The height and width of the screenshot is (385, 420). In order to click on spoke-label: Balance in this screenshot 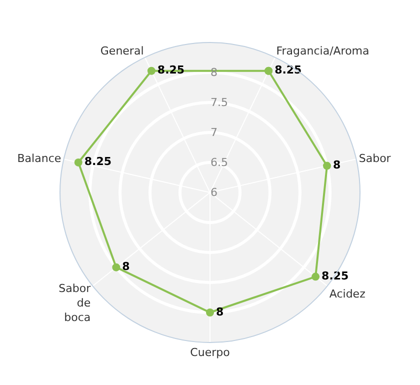, I will do `click(39, 158)`.